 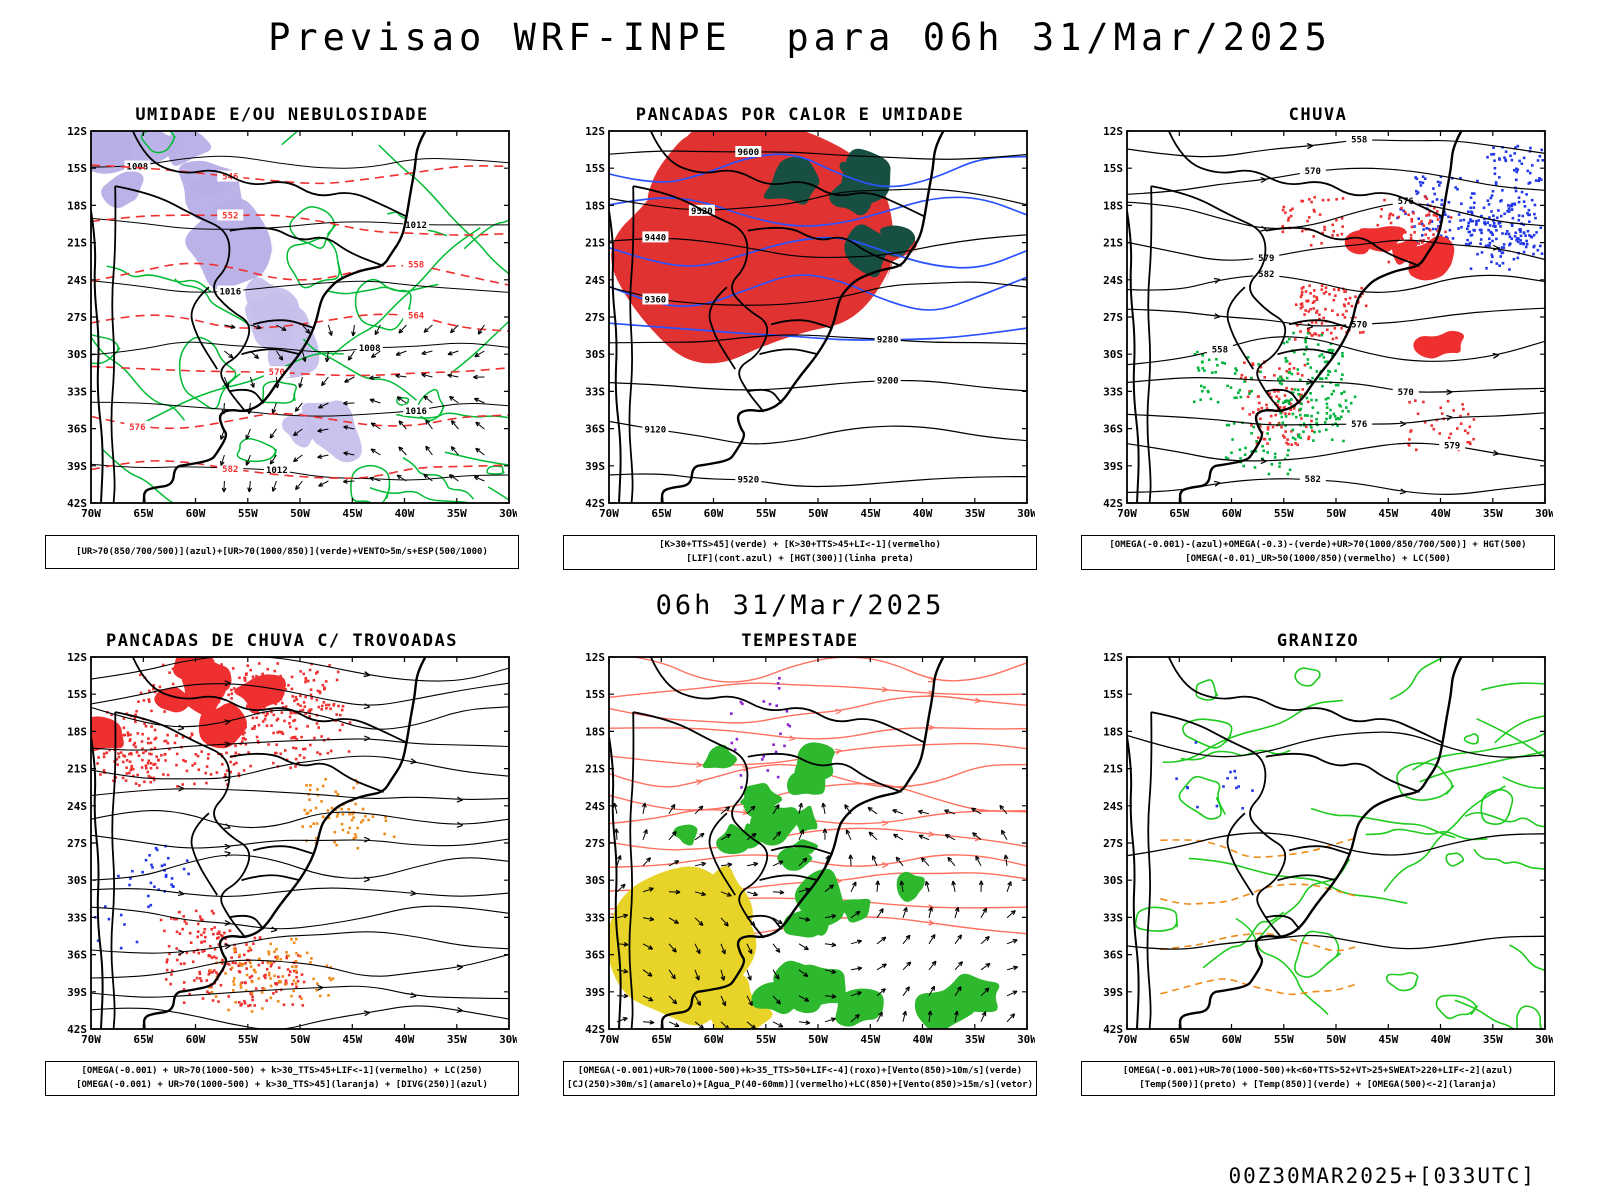 I want to click on svg-text: 1012, so click(x=416, y=226).